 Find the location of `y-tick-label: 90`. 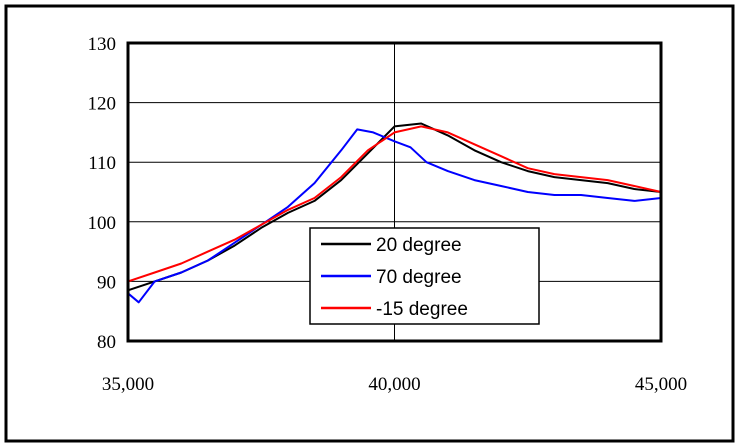

y-tick-label: 90 is located at coordinates (106, 282).